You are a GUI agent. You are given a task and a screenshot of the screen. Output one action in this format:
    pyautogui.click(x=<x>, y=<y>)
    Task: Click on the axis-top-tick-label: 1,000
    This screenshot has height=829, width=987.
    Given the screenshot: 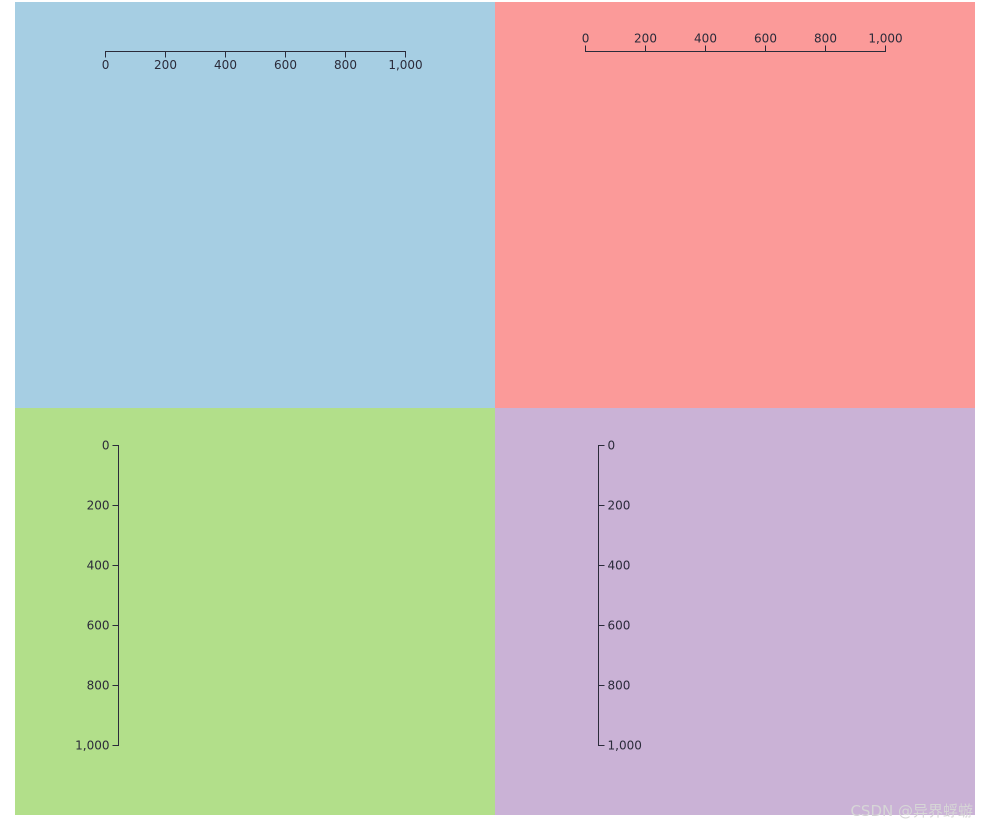 What is the action you would take?
    pyautogui.click(x=885, y=39)
    